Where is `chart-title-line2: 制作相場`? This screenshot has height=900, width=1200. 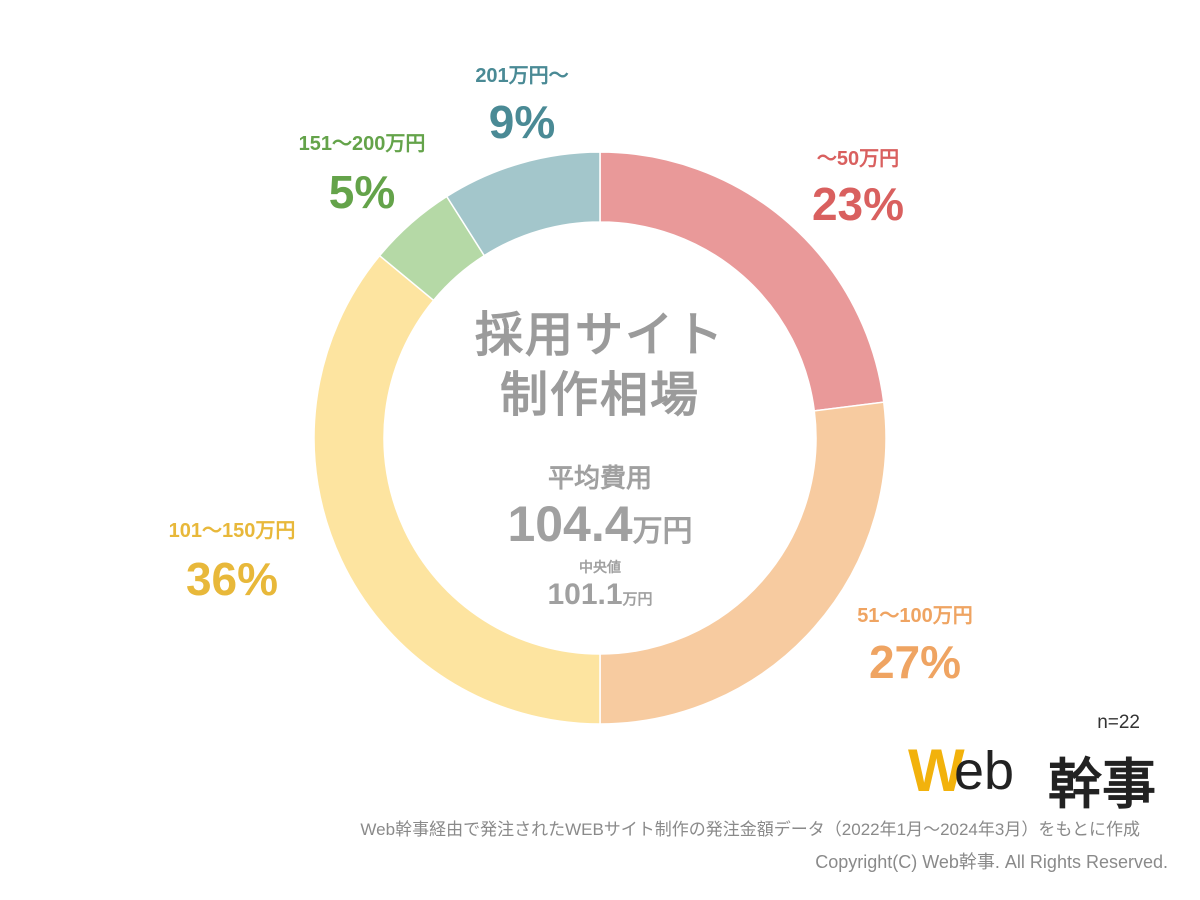 chart-title-line2: 制作相場 is located at coordinates (599, 395).